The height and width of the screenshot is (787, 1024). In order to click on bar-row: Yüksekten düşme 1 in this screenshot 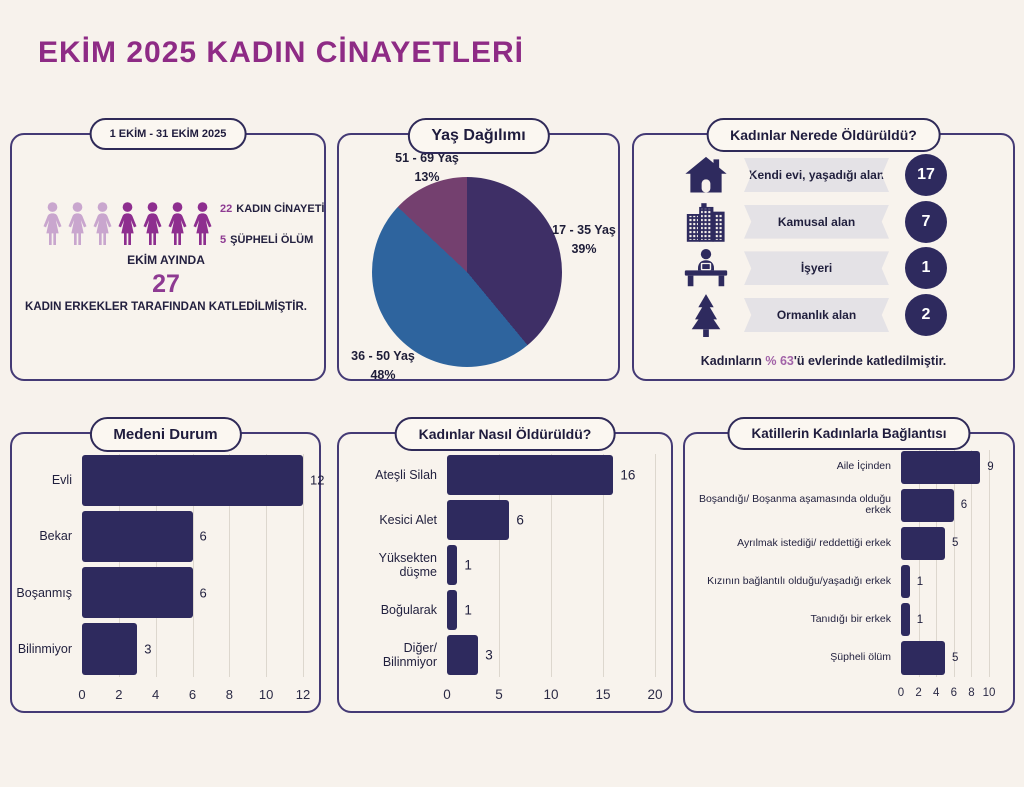, I will do `click(502, 564)`.